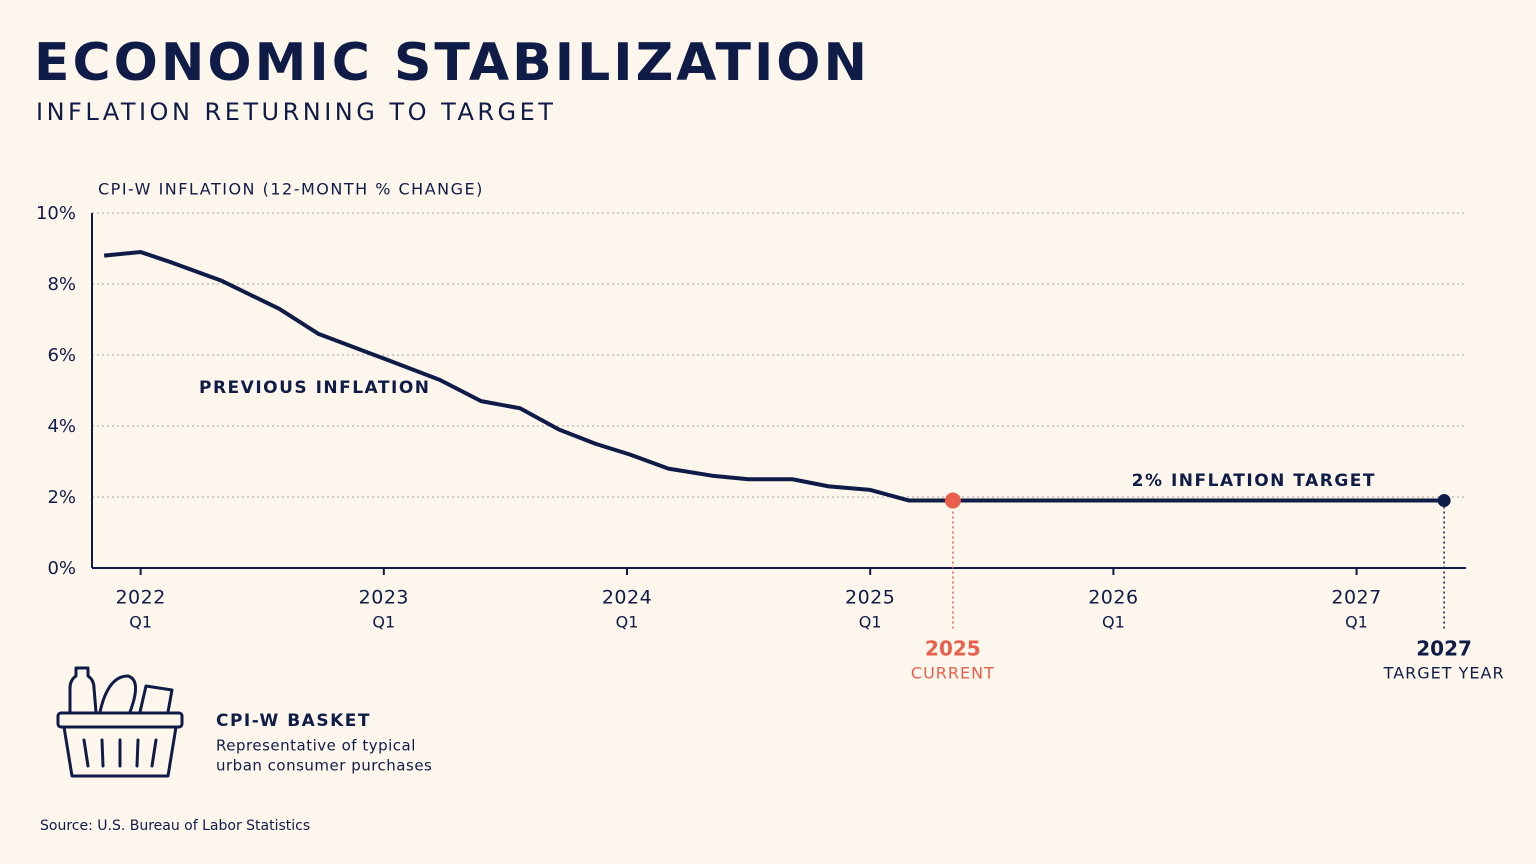 Image resolution: width=1536 pixels, height=864 pixels. I want to click on x-tick-label: 2026, so click(1113, 598).